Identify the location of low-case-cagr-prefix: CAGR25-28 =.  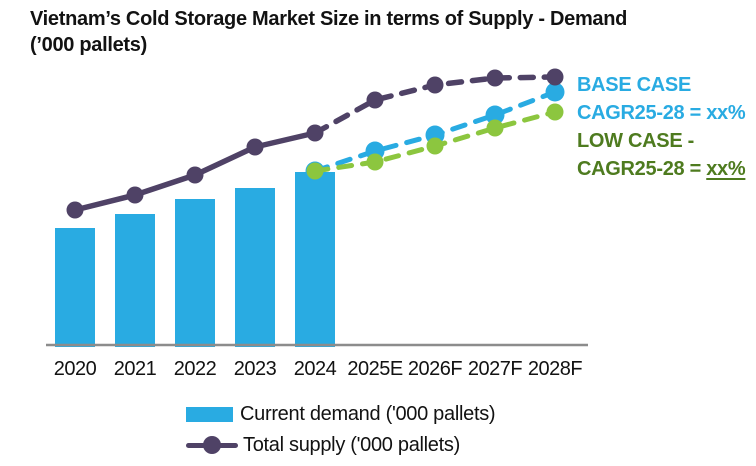
(642, 169).